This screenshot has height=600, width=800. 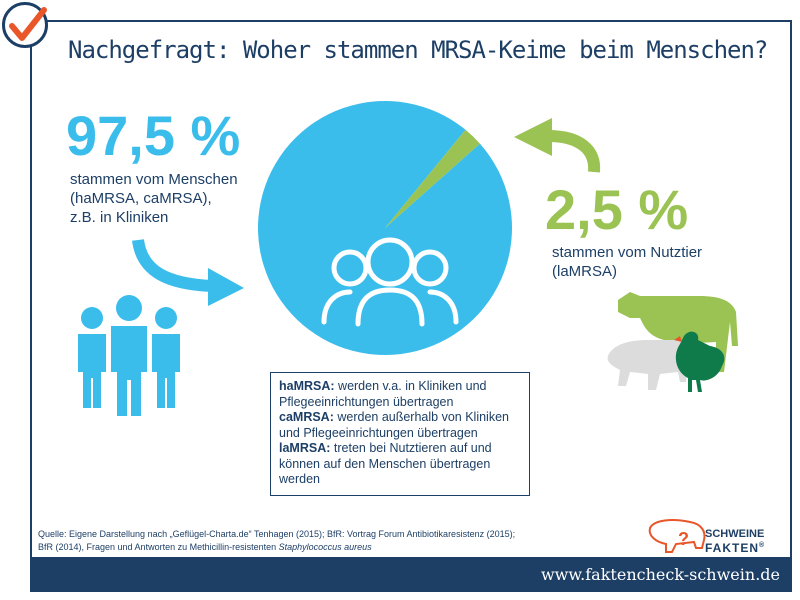 I want to click on legend-term-hamrsa: haMRSA:, so click(x=307, y=386).